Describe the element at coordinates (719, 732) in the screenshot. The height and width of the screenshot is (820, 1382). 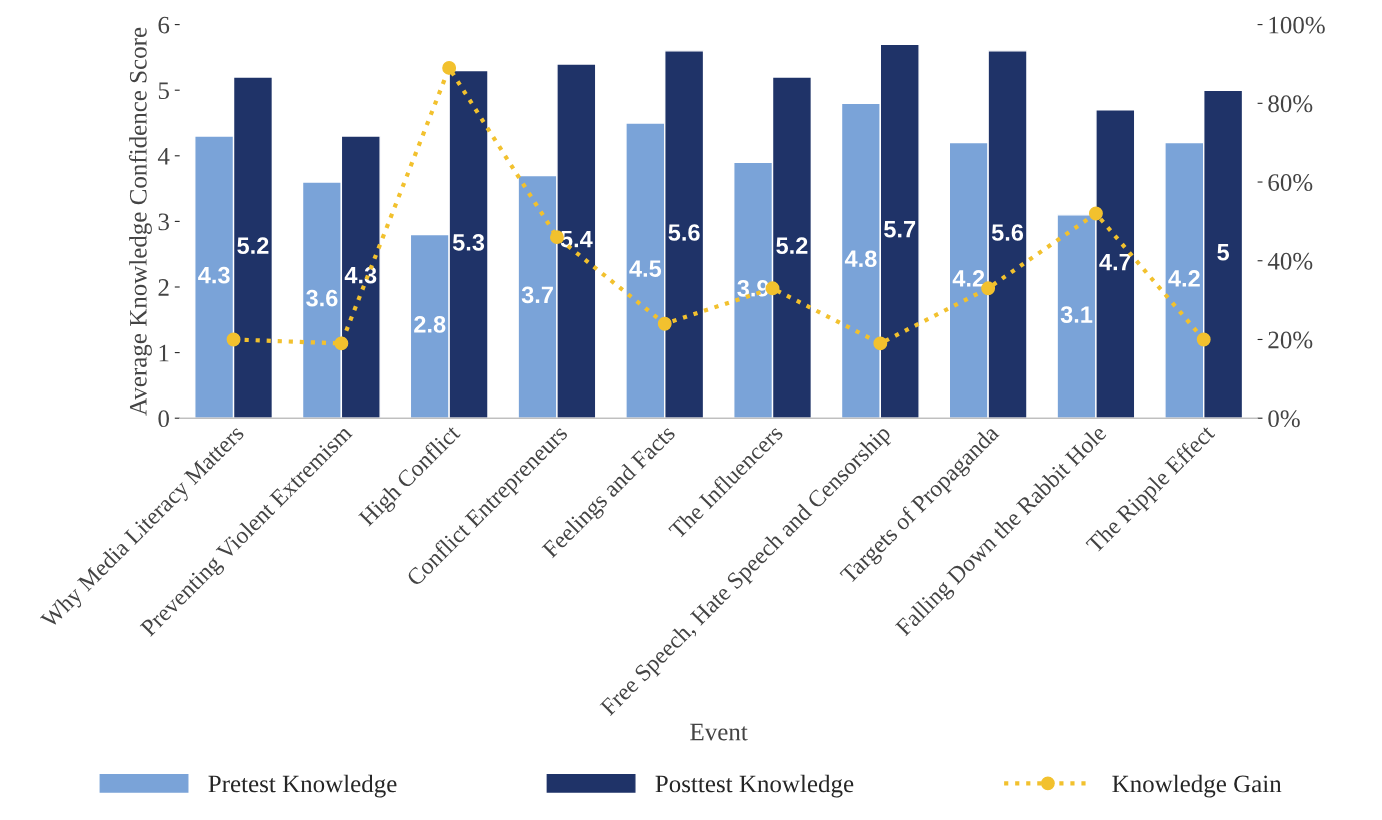
I see `x-axis-title: Event` at that location.